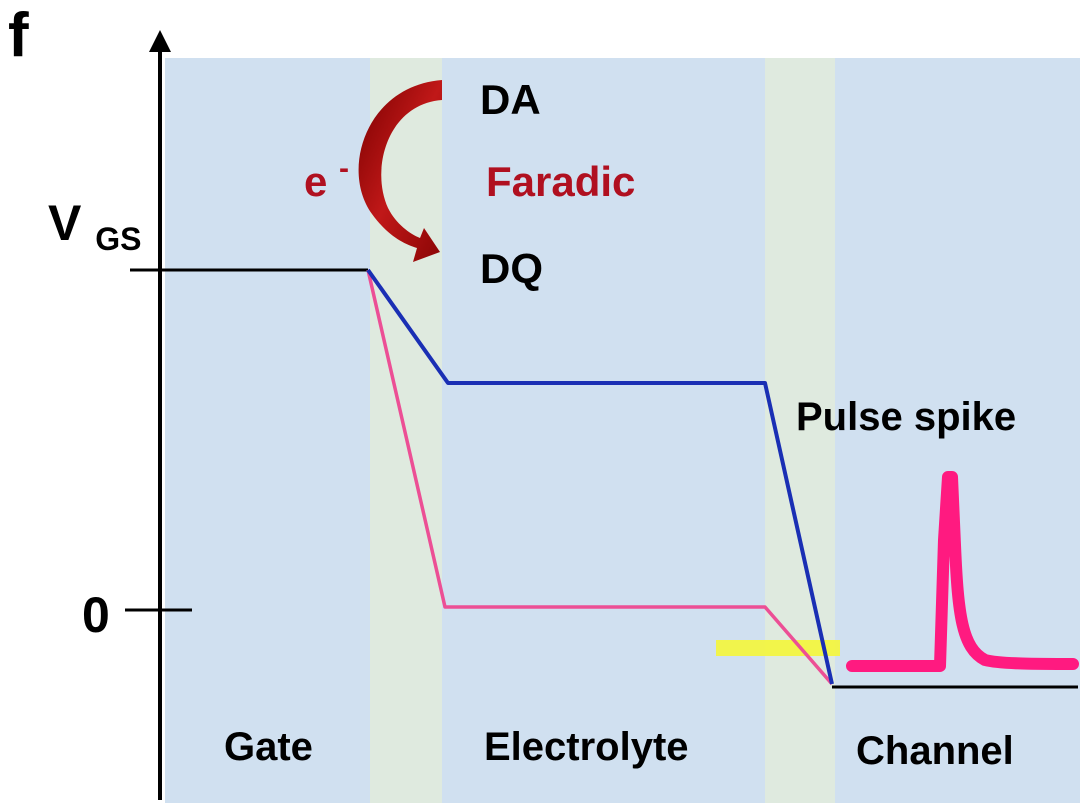  I want to click on reactant-label: DA, so click(510, 99).